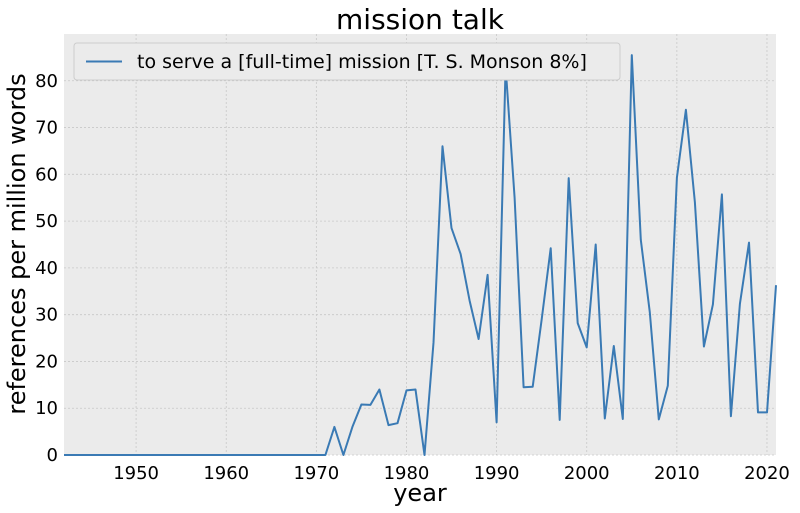 The width and height of the screenshot is (800, 513). What do you see at coordinates (497, 473) in the screenshot?
I see `x-tick-label: 1990` at bounding box center [497, 473].